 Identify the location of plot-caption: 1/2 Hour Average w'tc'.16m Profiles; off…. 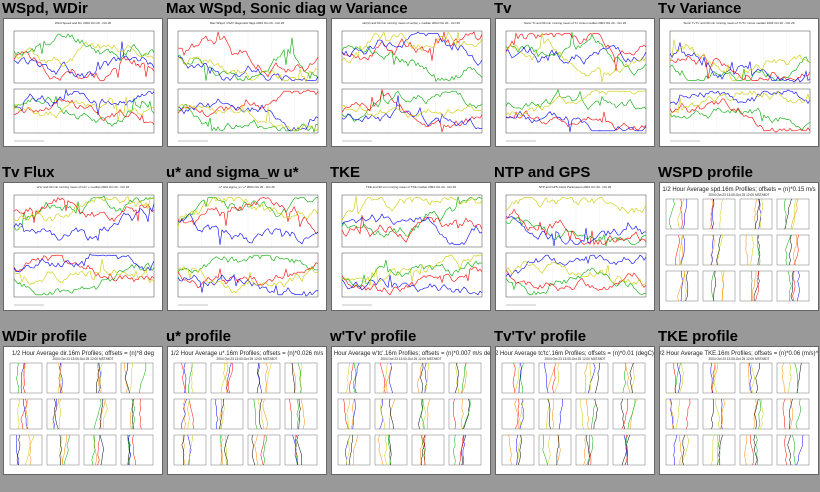
(411, 354).